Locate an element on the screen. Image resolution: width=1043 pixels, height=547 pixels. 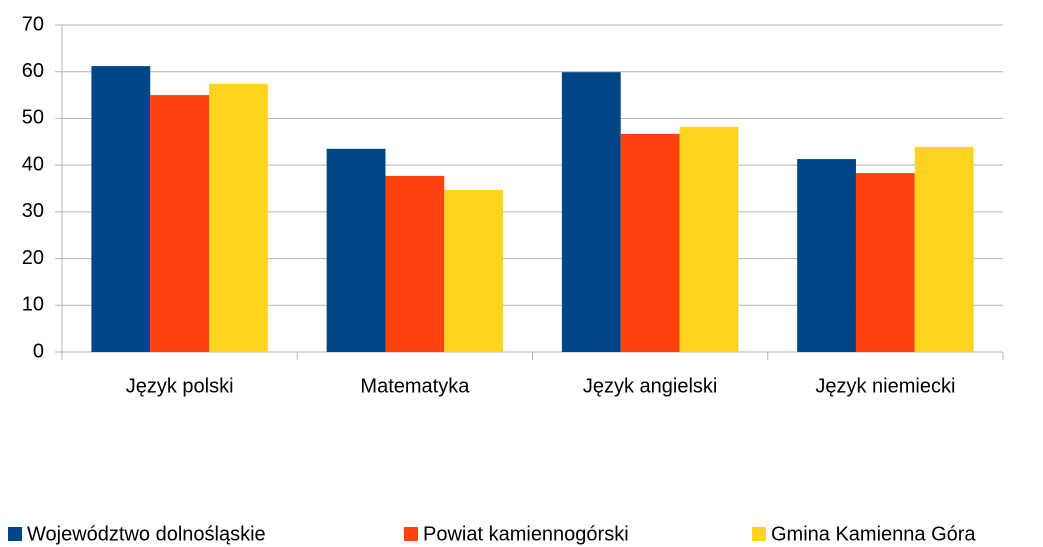
y-tick-label: 70 is located at coordinates (33, 24).